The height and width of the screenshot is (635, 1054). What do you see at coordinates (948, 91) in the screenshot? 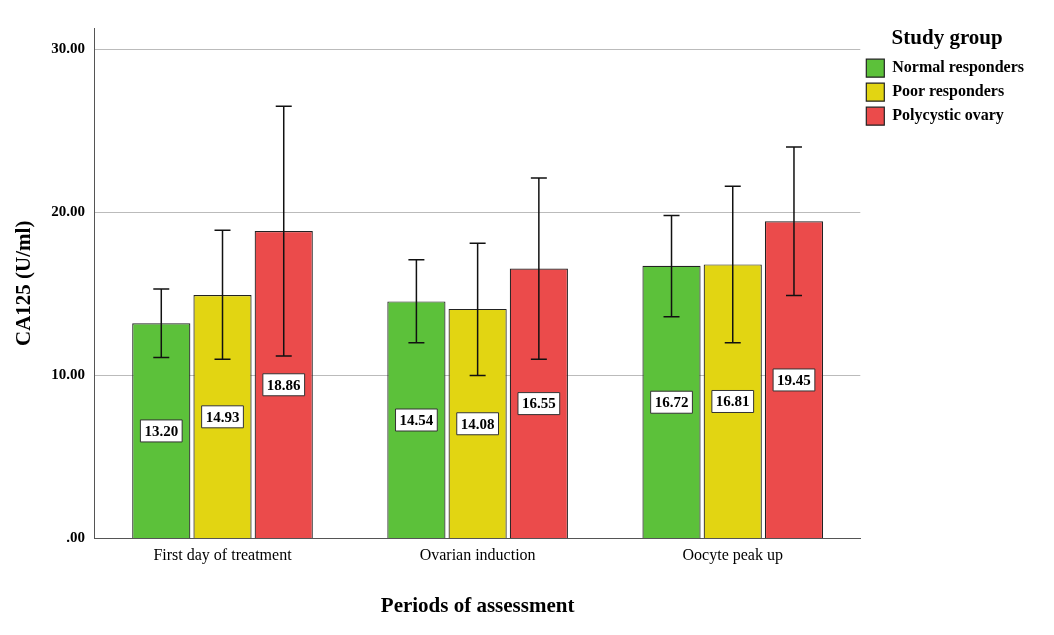
I see `legend-label: Poor responders` at bounding box center [948, 91].